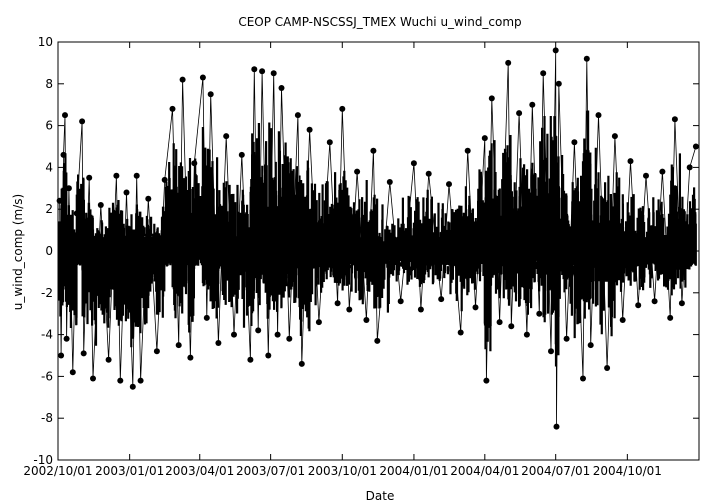 The image size is (720, 504). What do you see at coordinates (45, 42) in the screenshot?
I see `y-tick-label: 10` at bounding box center [45, 42].